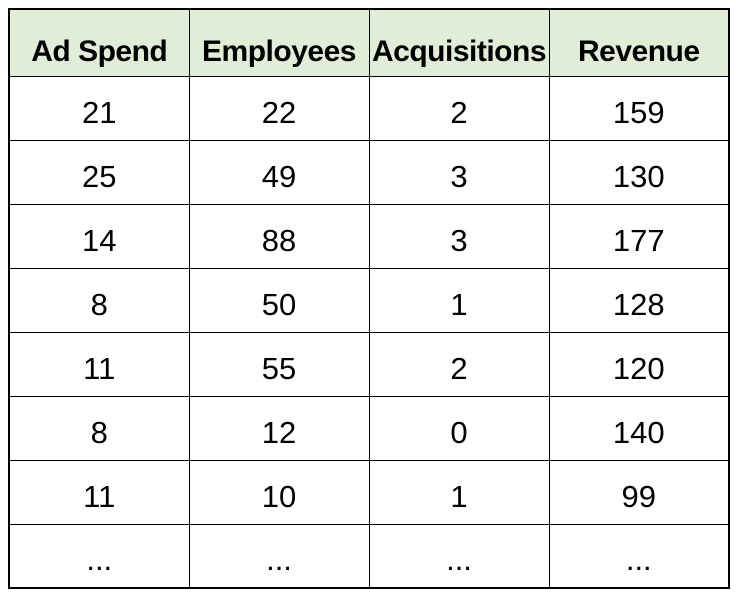 The image size is (736, 601). What do you see at coordinates (279, 428) in the screenshot?
I see `table-cell: 12` at bounding box center [279, 428].